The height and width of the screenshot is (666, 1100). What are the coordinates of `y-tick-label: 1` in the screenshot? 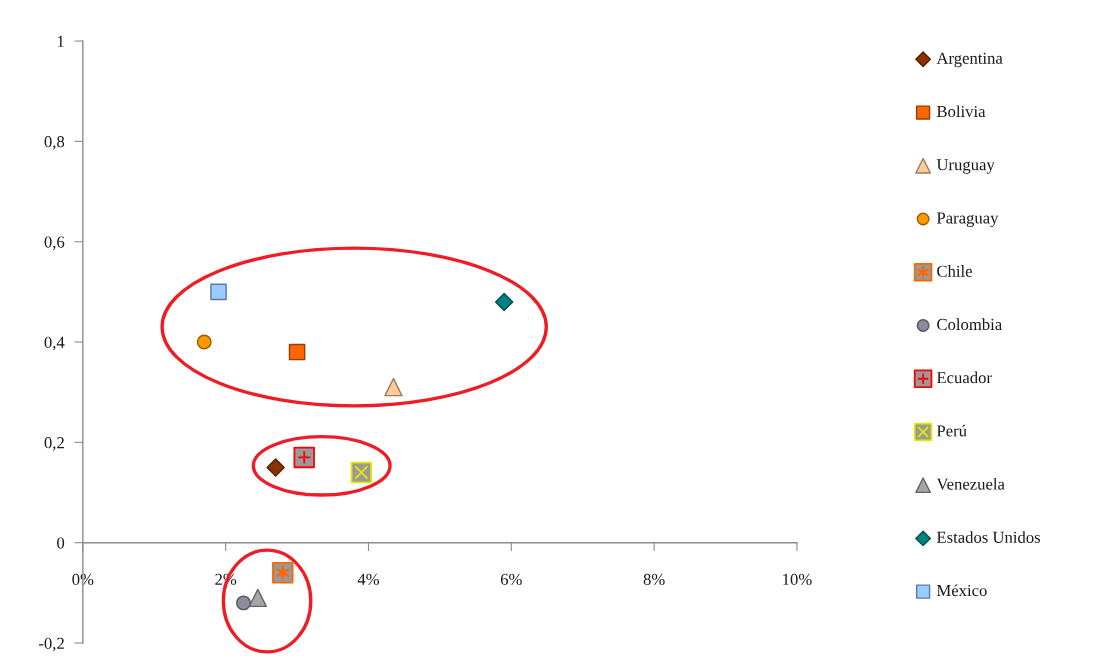 It's located at (60, 41).